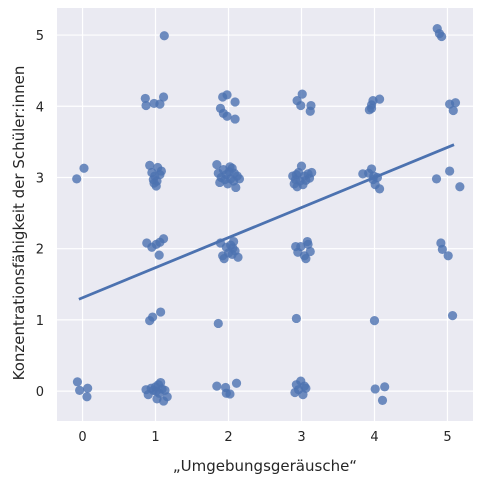  Describe the element at coordinates (40, 250) in the screenshot. I see `y-tick-label: 2` at that location.